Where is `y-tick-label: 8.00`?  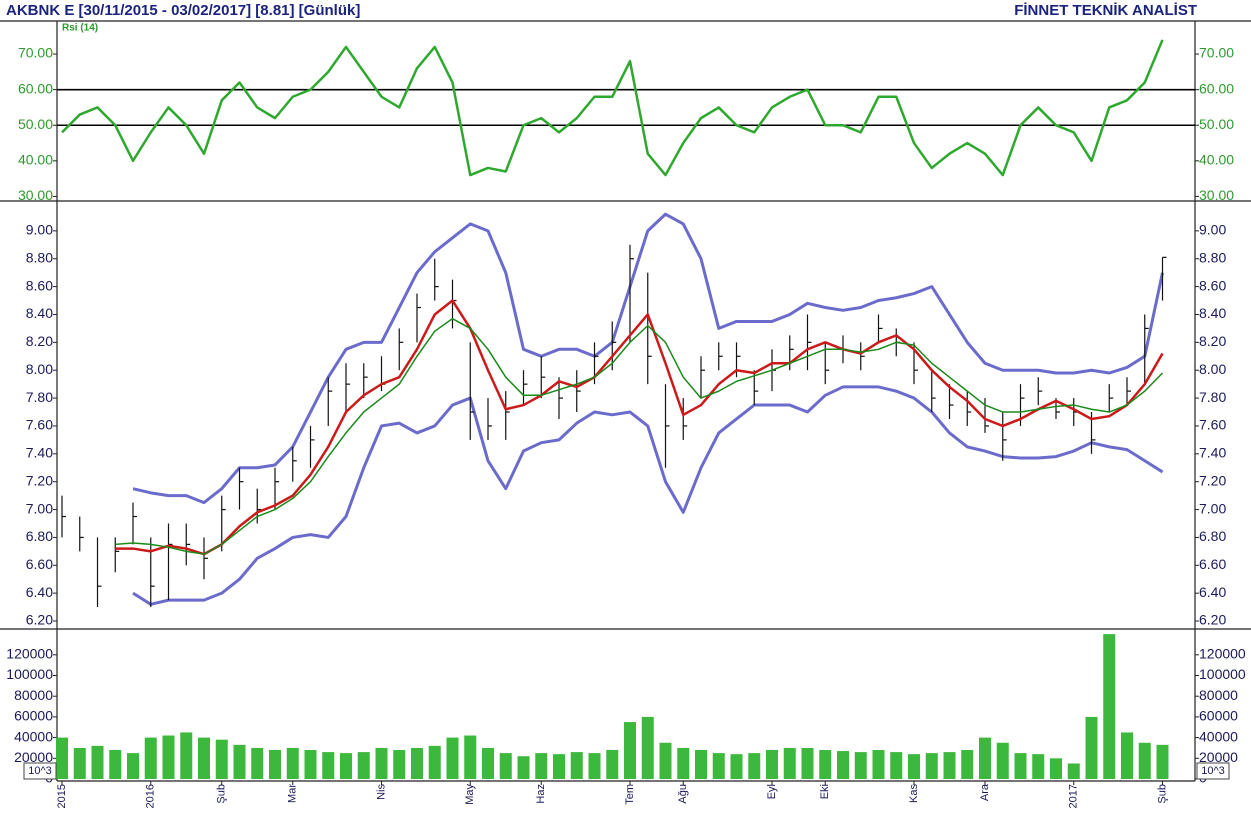 y-tick-label: 8.00 is located at coordinates (1212, 369).